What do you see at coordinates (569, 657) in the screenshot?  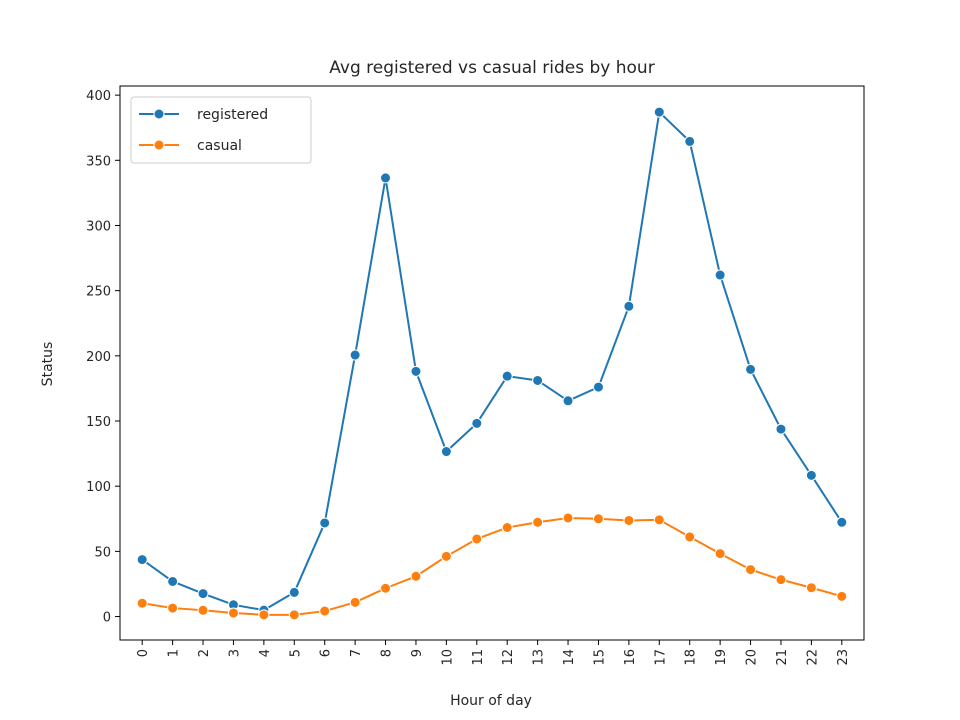 I see `x-tick-label: 14` at bounding box center [569, 657].